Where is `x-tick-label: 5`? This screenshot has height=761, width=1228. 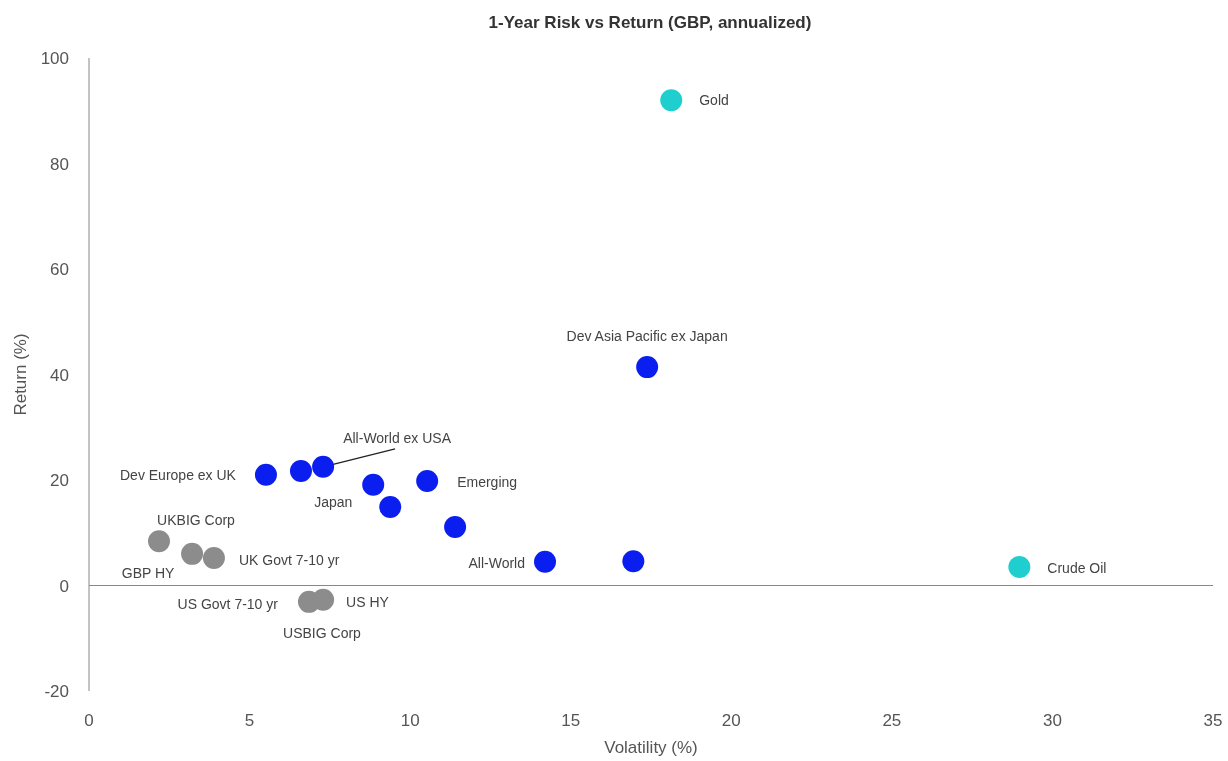 x-tick-label: 5 is located at coordinates (249, 720).